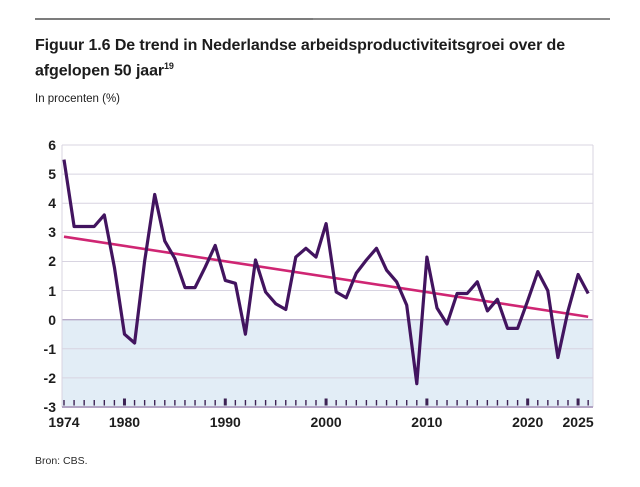 The width and height of the screenshot is (640, 487). I want to click on axis-unit-label: In procenten (%), so click(78, 99).